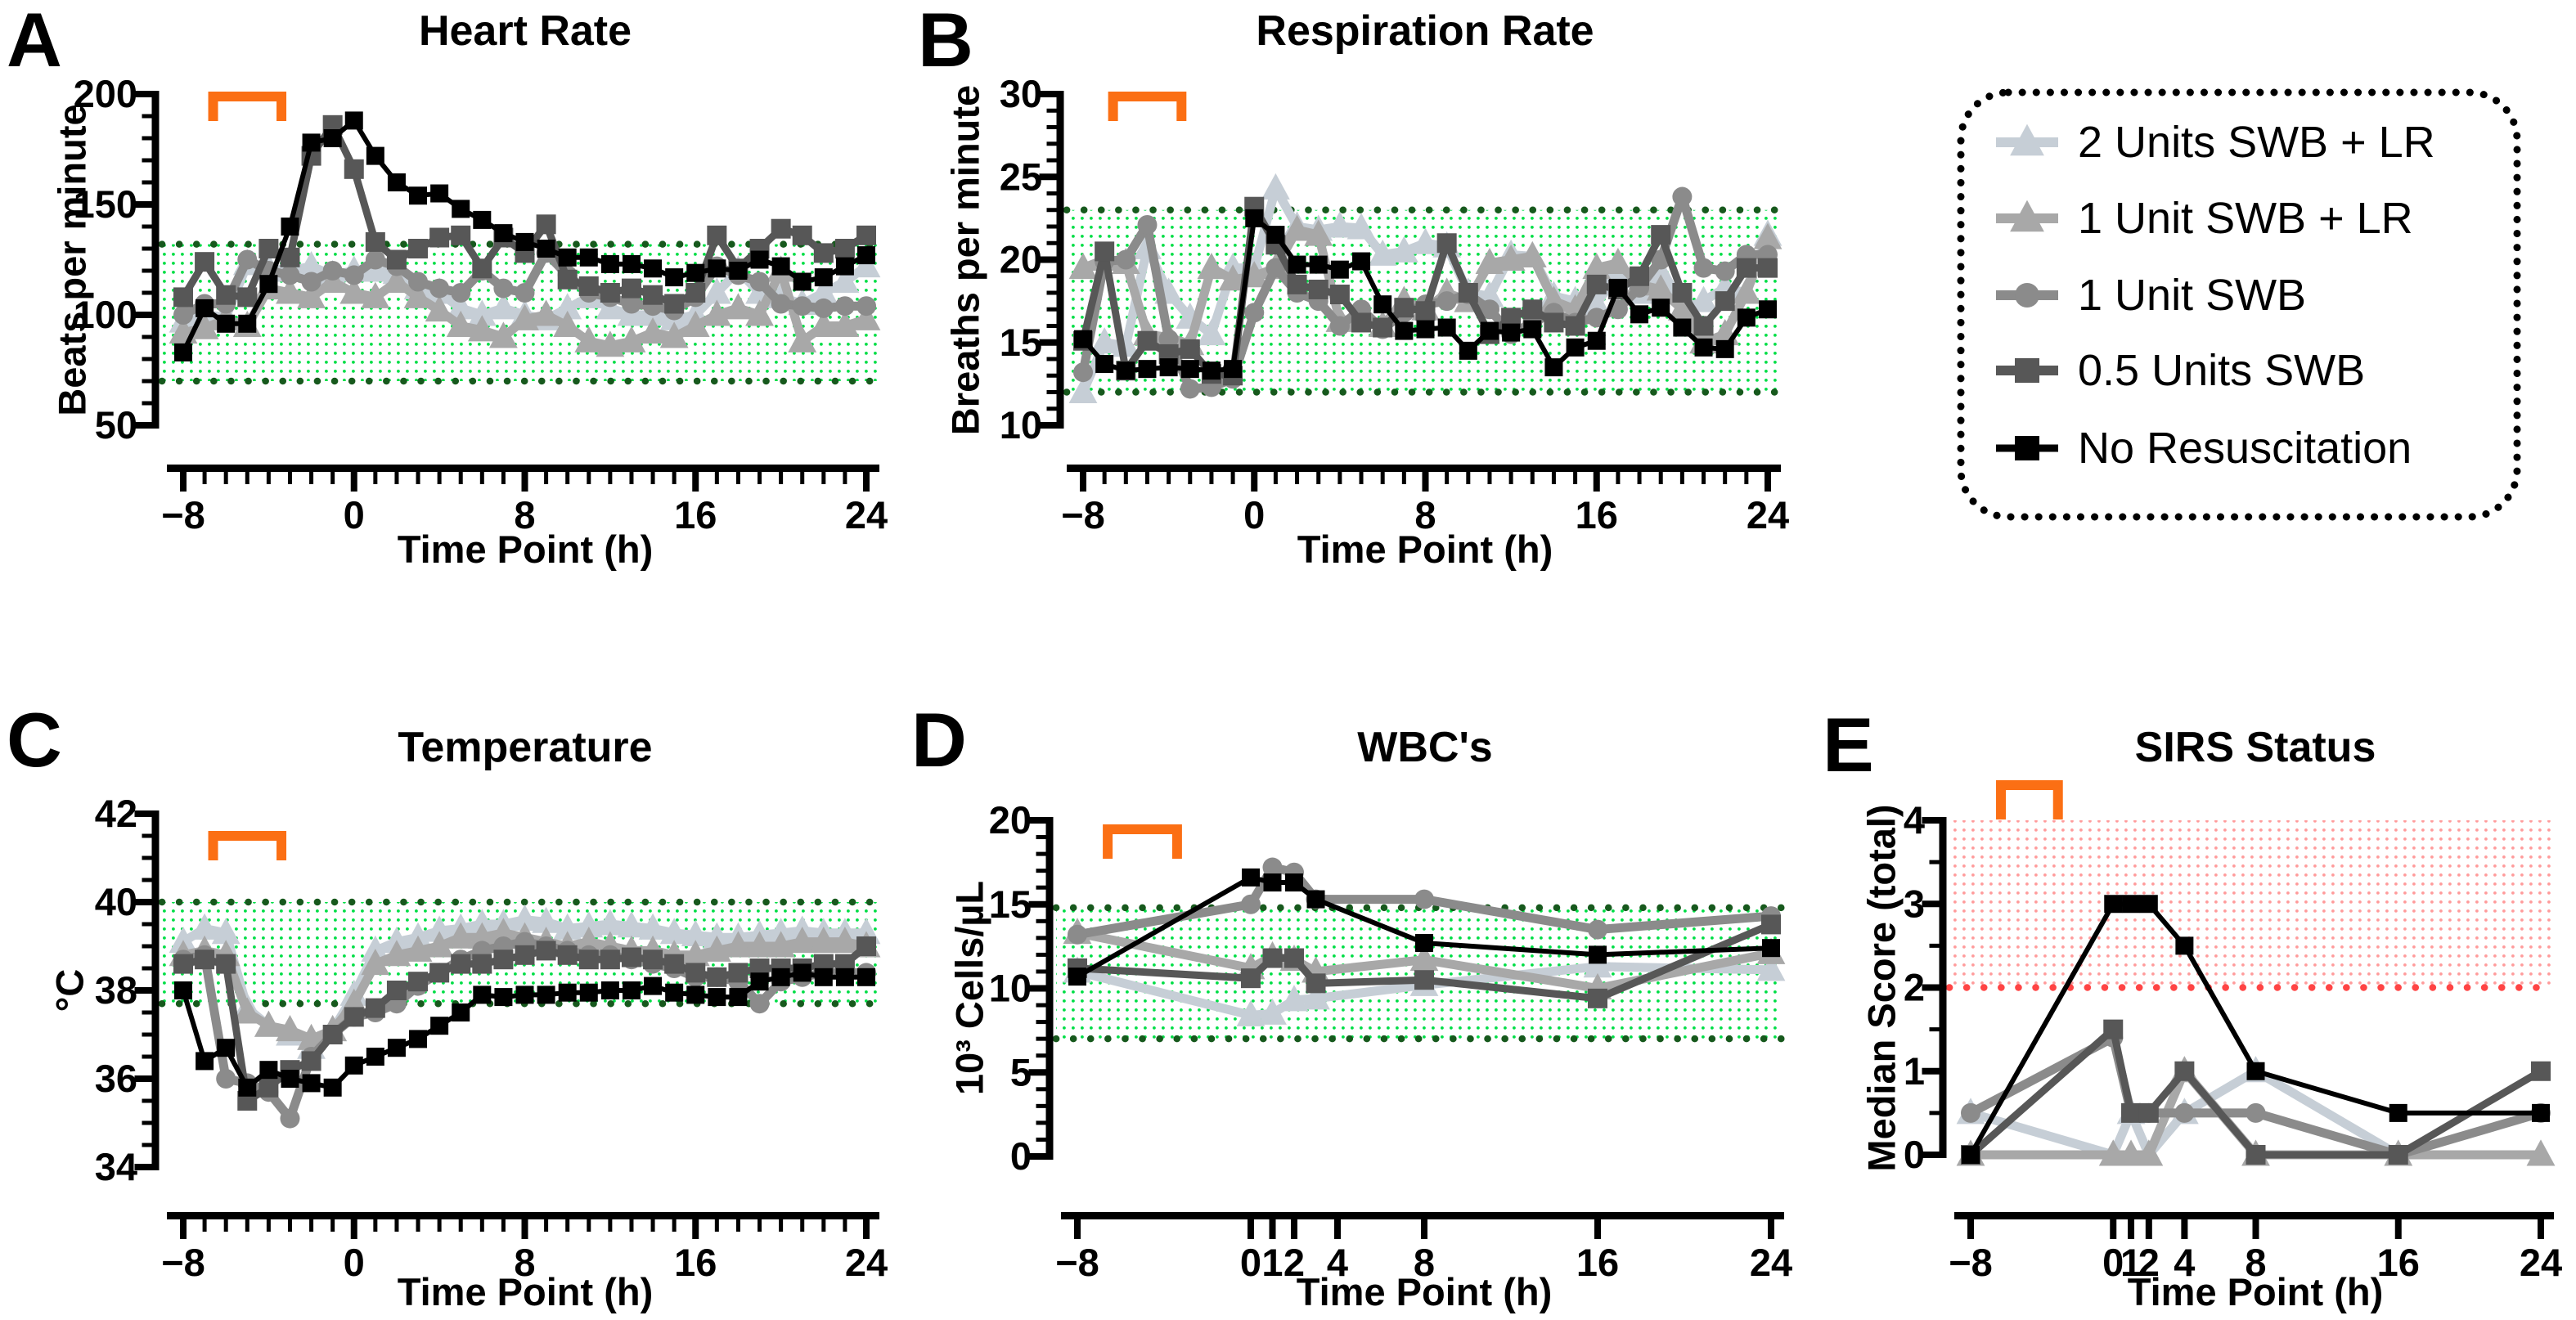  I want to click on y-tick-label: 34, so click(116, 1166).